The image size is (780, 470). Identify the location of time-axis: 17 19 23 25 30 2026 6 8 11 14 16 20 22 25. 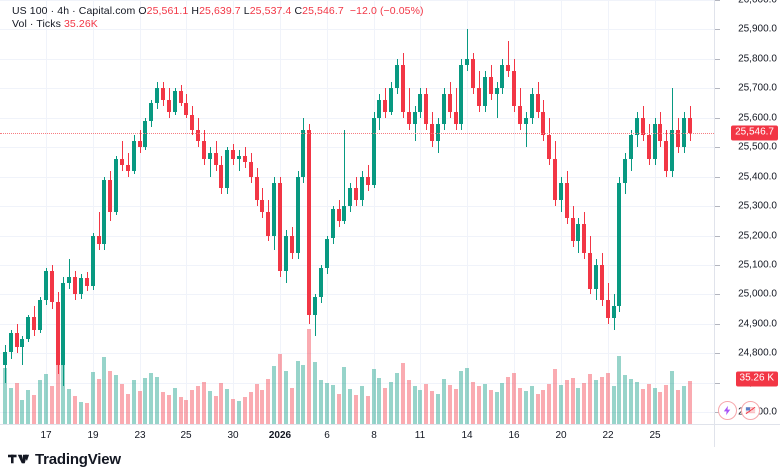
(357, 435).